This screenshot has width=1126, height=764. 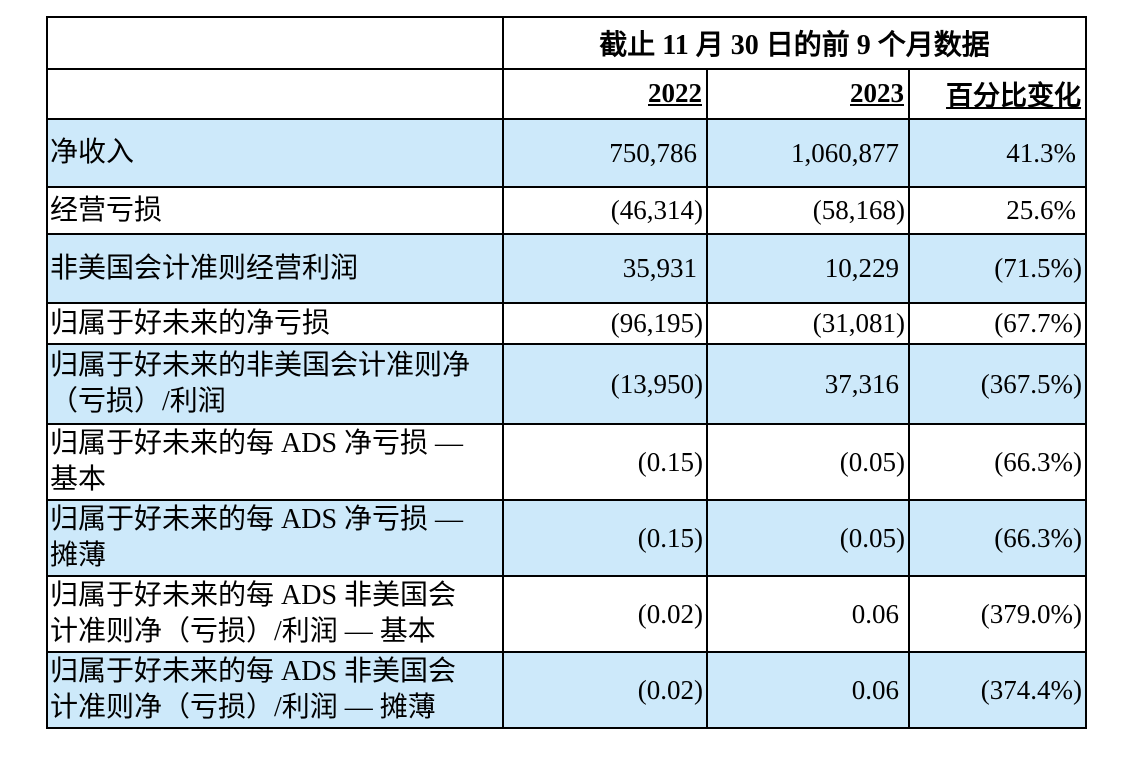 I want to click on column-header-2022: 2022, so click(x=605, y=94).